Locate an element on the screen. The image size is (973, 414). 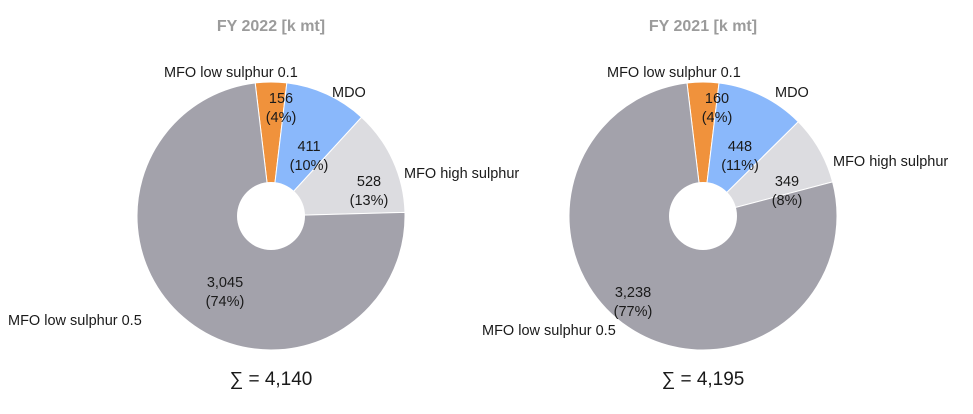
slice-percent-label: (74%) is located at coordinates (225, 302).